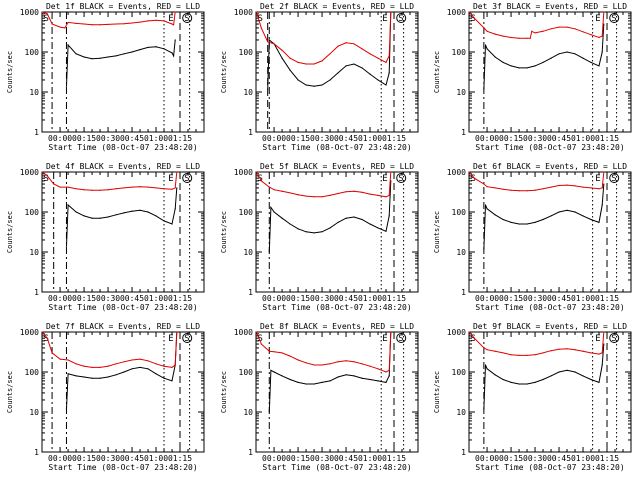 This screenshot has width=640, height=480. I want to click on panel-title: Det 3f BLACK = Events, RED = LLD, so click(550, 6).